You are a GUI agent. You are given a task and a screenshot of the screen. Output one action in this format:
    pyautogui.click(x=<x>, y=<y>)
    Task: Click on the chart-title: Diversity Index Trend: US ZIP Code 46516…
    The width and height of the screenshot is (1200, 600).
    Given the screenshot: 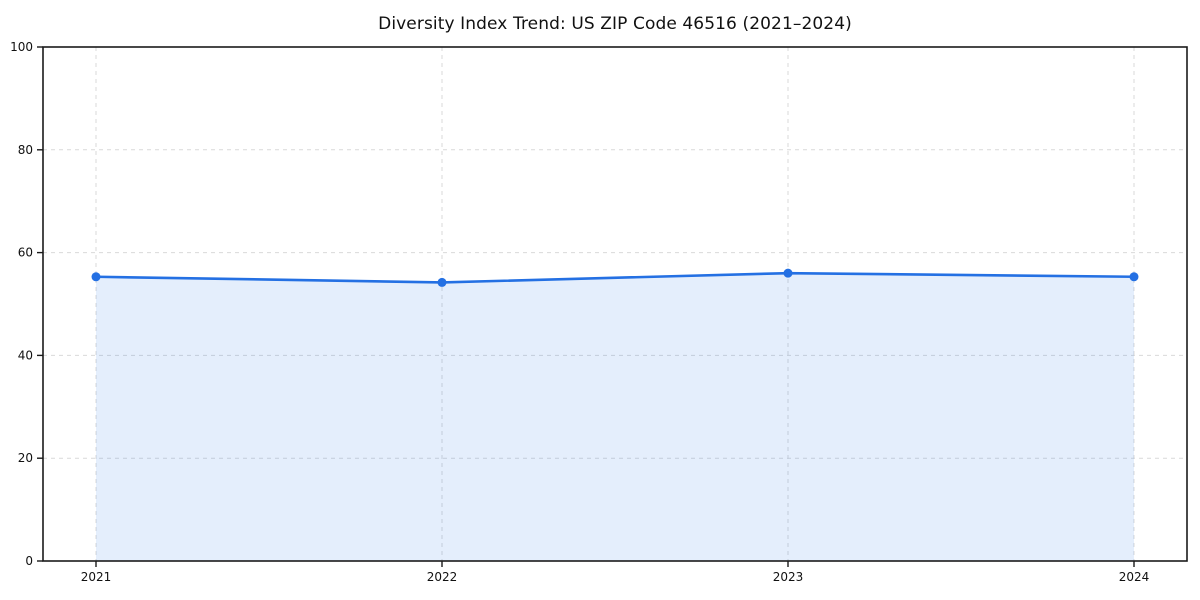 What is the action you would take?
    pyautogui.click(x=615, y=24)
    